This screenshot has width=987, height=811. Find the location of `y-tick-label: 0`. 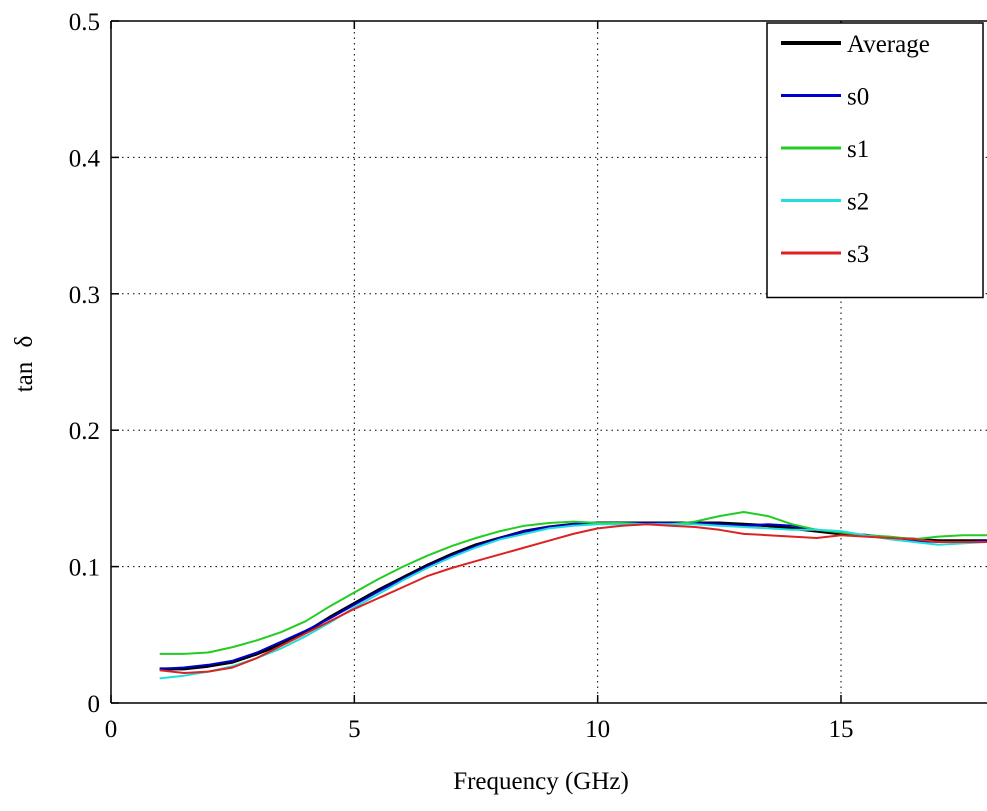

y-tick-label: 0 is located at coordinates (94, 704).